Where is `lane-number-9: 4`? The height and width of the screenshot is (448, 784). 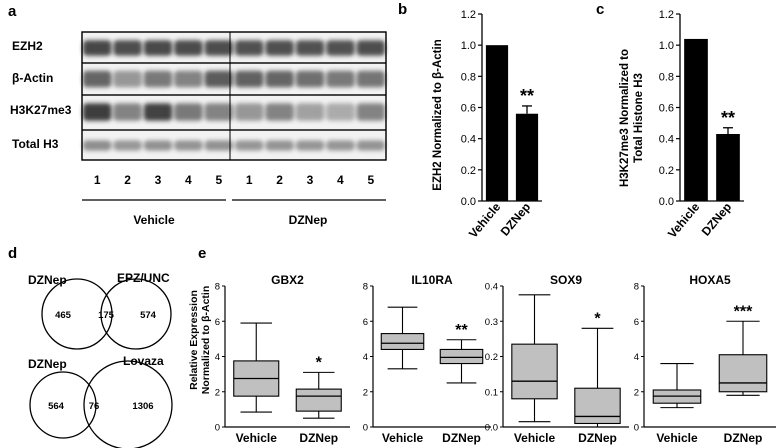
lane-number-9: 4 is located at coordinates (340, 180).